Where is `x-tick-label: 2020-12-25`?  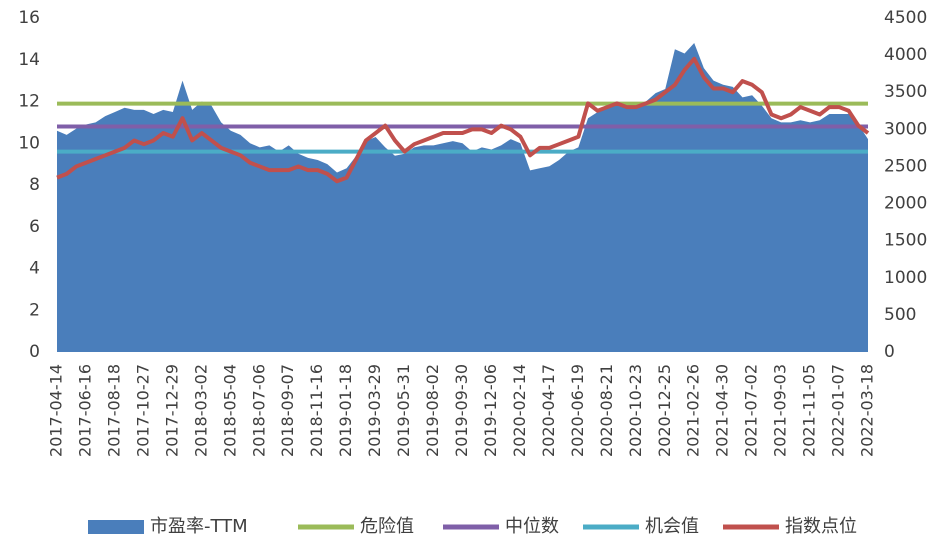 x-tick-label: 2020-12-25 is located at coordinates (664, 410).